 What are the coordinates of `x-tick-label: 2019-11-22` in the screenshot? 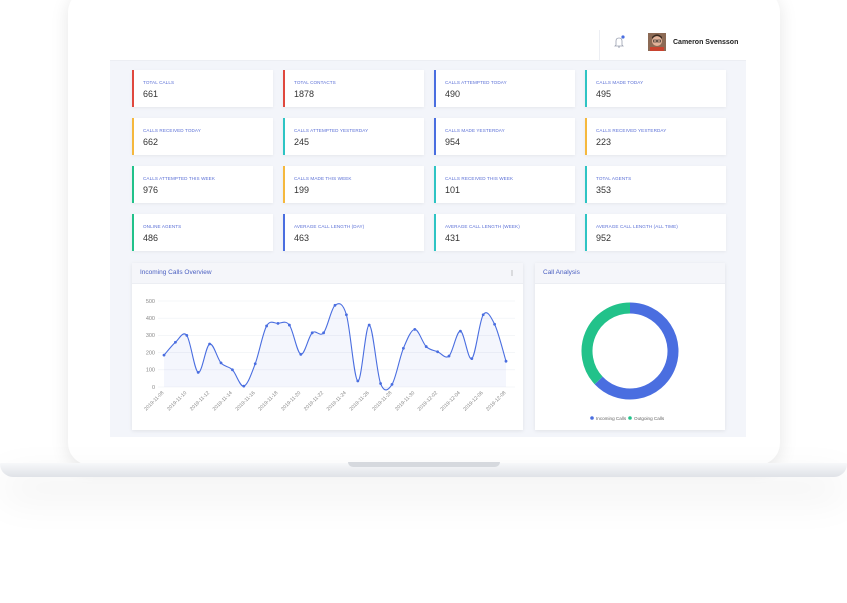 It's located at (314, 401).